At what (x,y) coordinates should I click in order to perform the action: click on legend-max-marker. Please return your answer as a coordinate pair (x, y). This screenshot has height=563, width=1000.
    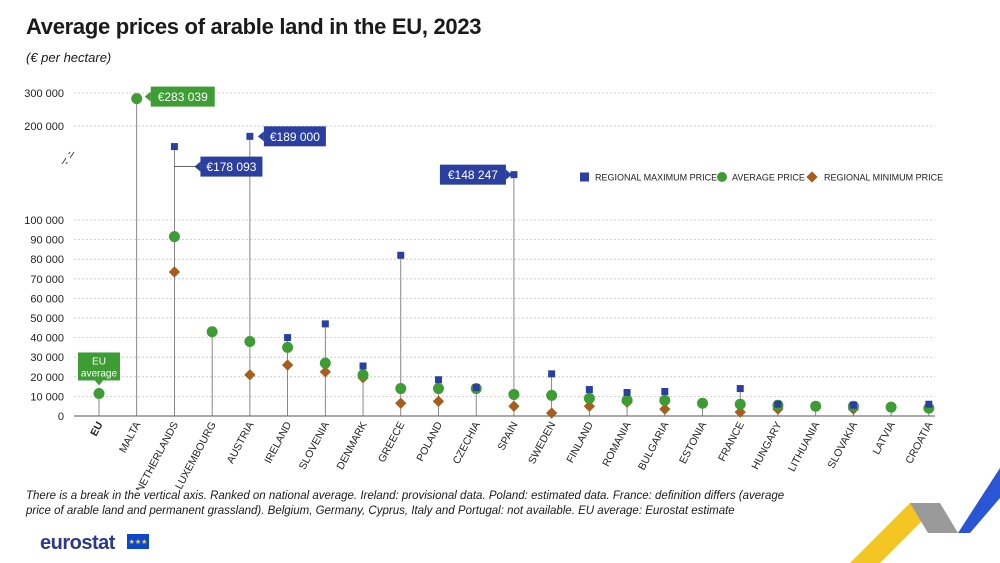
    Looking at the image, I should click on (584, 177).